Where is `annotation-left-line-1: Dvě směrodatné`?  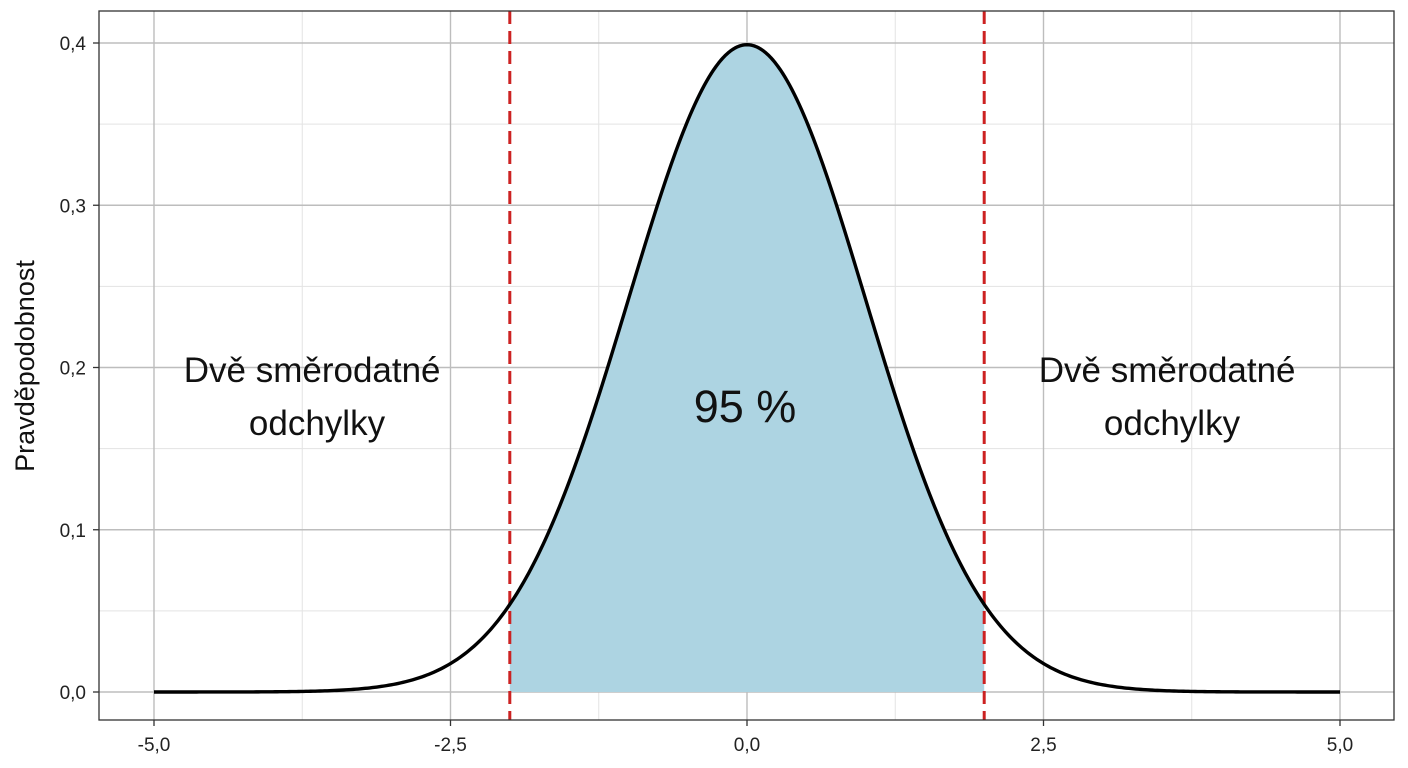
annotation-left-line-1: Dvě směrodatné is located at coordinates (312, 370).